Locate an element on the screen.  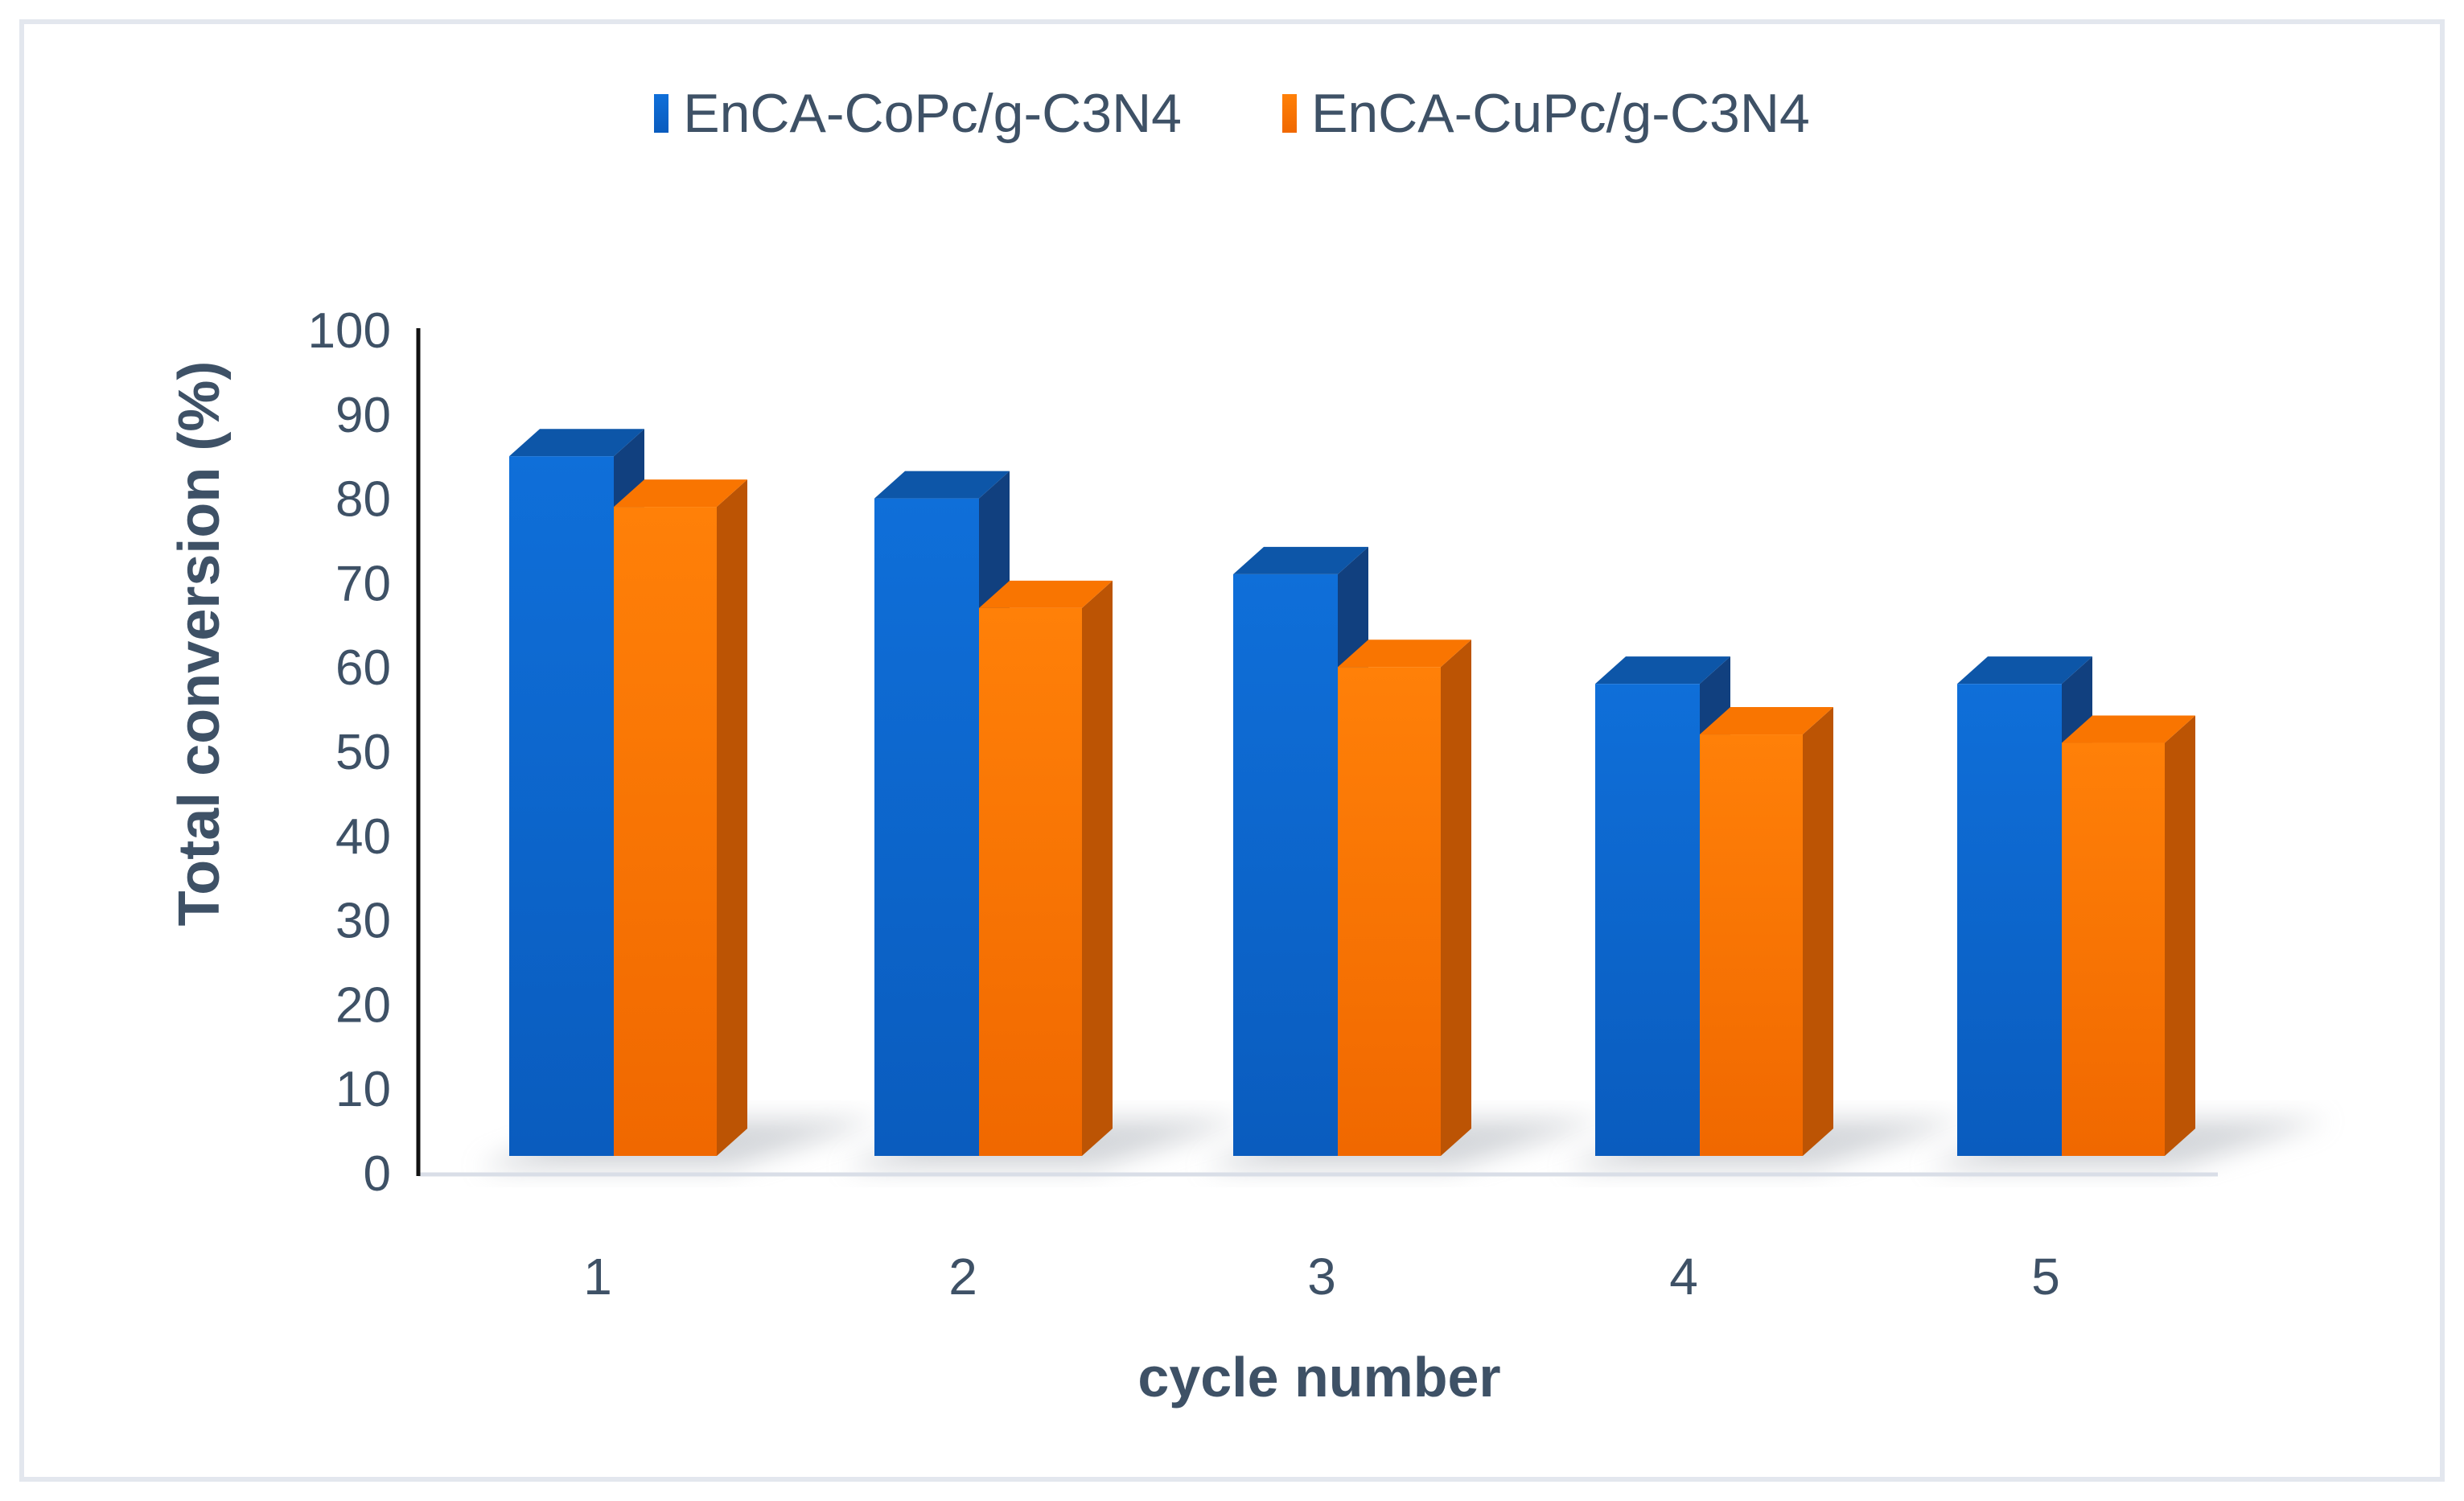
legend-item-series-1: EnCA-CoPc/g-C3N4 is located at coordinates (918, 114).